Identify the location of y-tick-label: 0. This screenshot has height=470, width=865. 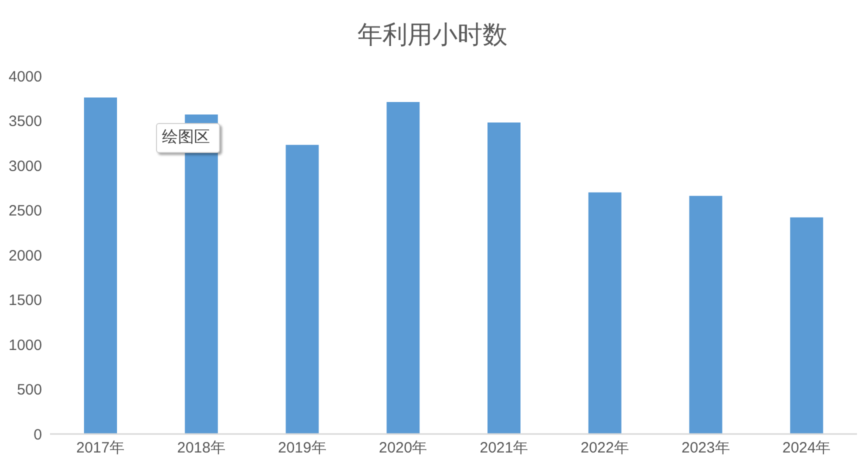
(38, 435).